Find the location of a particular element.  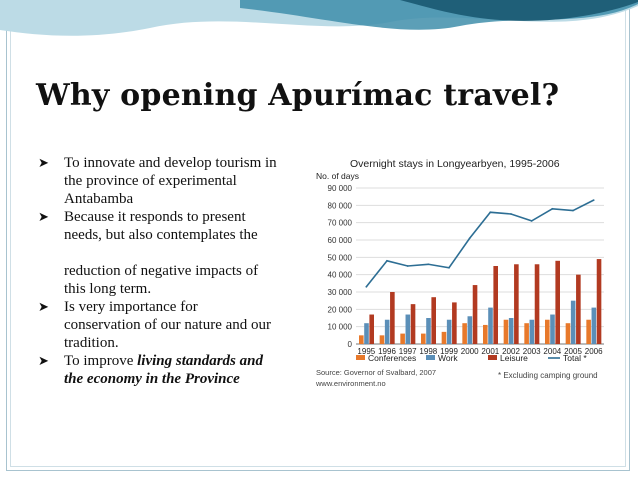

bullet-item-2: ➤ Because it responds to present is located at coordinates (177, 217).